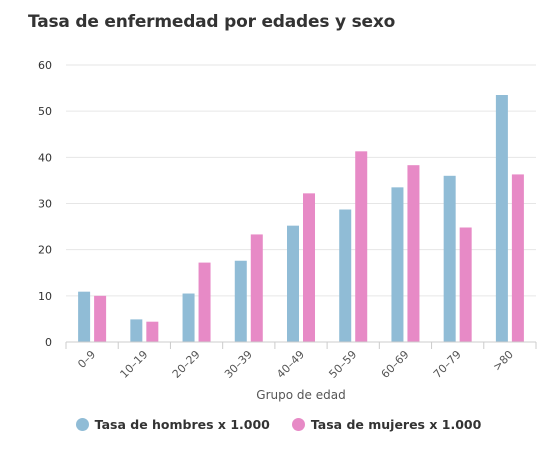 The height and width of the screenshot is (468, 557). I want to click on legend-swatch-hombres, so click(82, 424).